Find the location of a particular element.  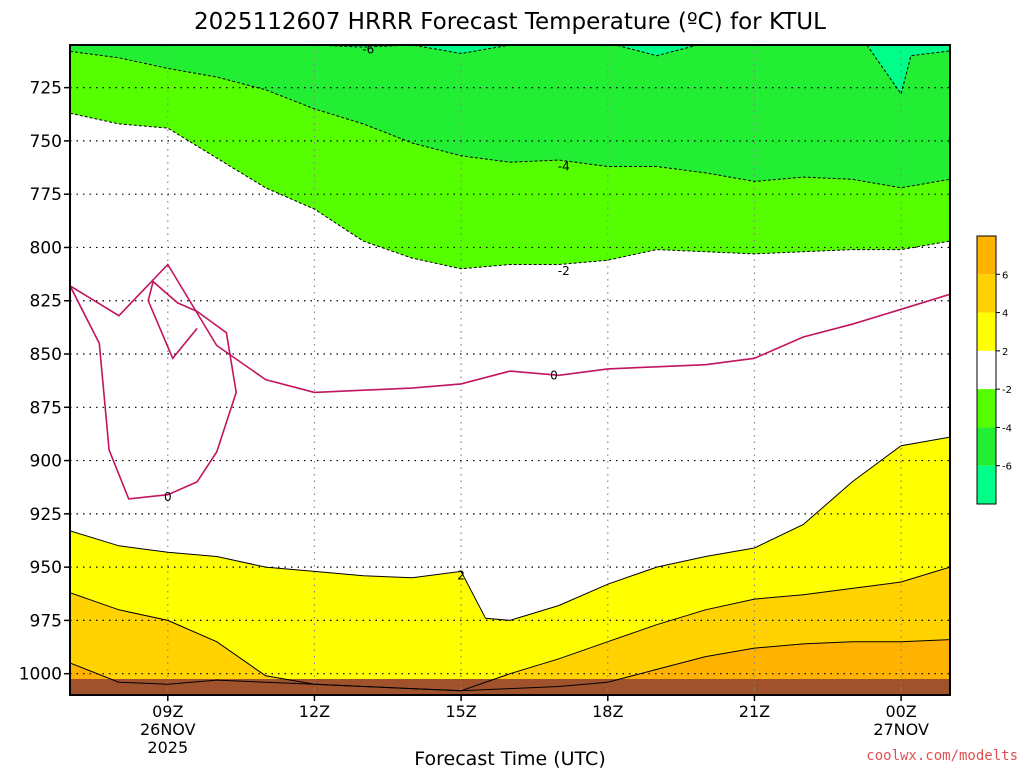

contour-contour_m6 is located at coordinates (507, 51).